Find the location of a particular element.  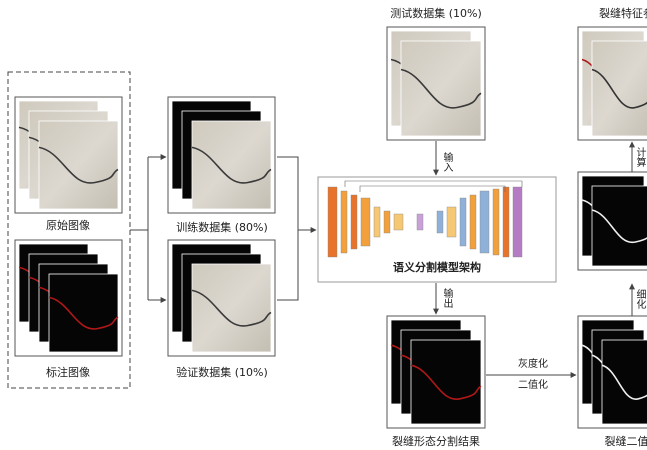

node-label: 测试数据集 (10%) is located at coordinates (436, 13).